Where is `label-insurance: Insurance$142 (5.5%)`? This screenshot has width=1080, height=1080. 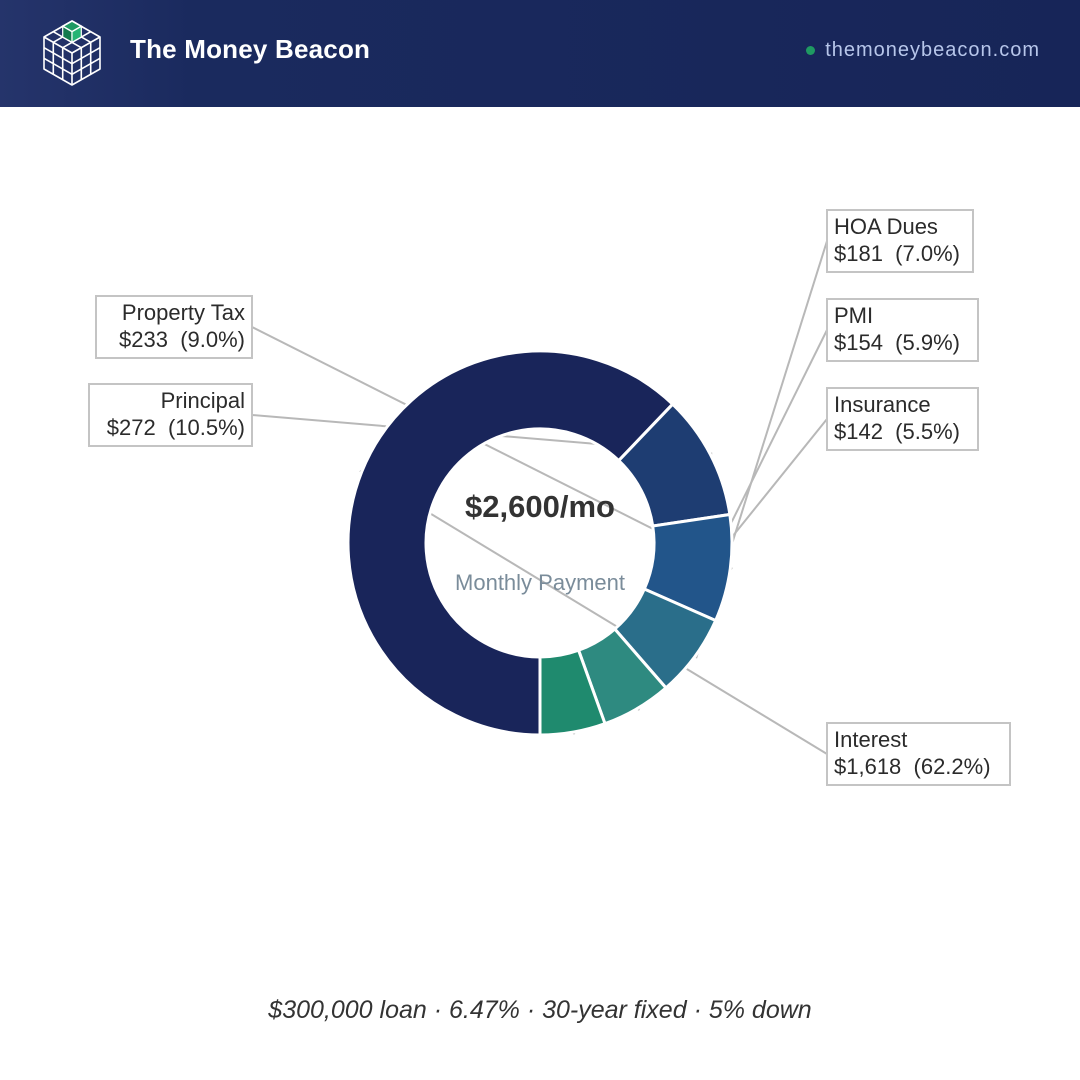
label-insurance: Insurance$142 (5.5%) is located at coordinates (902, 419).